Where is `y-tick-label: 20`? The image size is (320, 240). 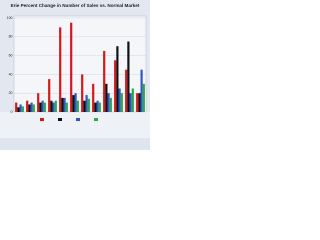 y-tick-label: 20 is located at coordinates (11, 93).